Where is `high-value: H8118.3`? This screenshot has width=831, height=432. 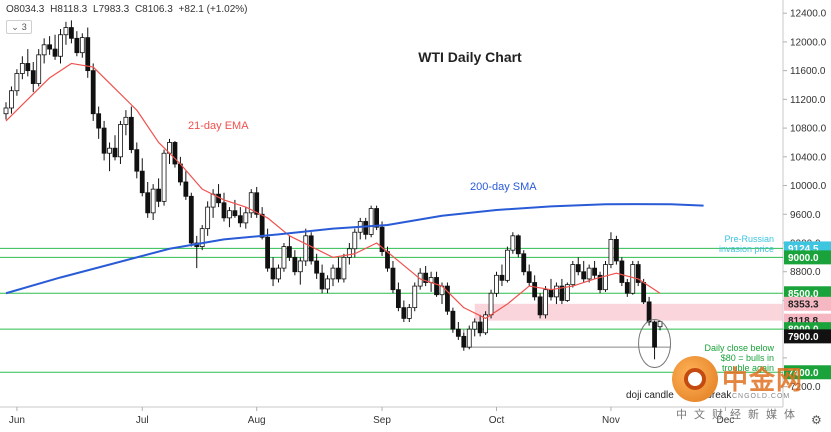
high-value: H8118.3 is located at coordinates (69, 9).